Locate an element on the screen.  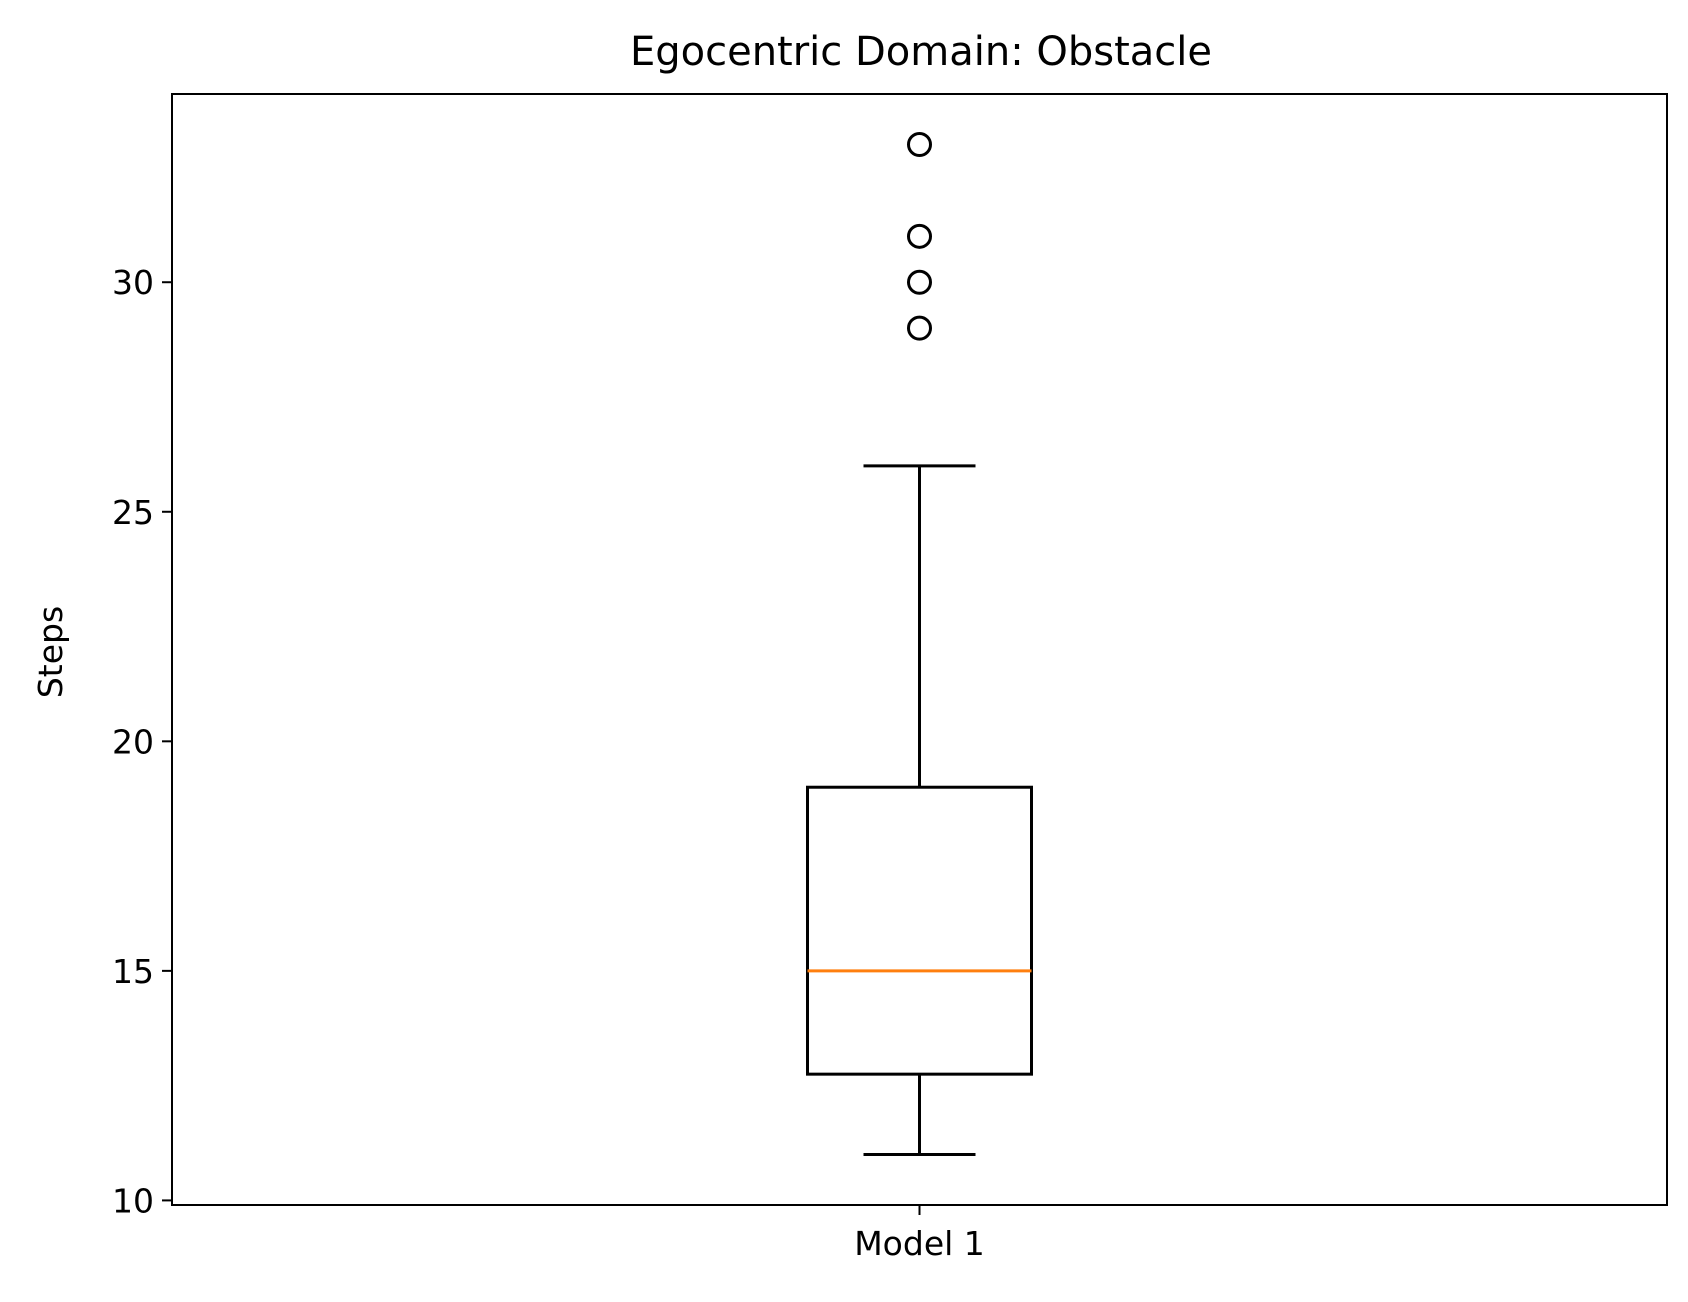
box-series is located at coordinates (919, 644).